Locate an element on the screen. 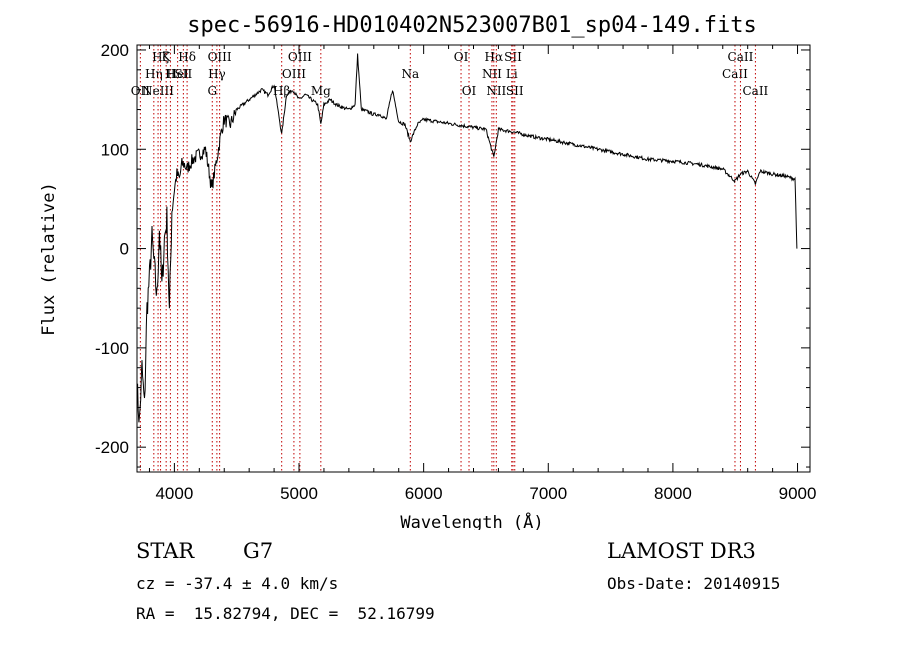 The height and width of the screenshot is (649, 900). object-subclass: G7 is located at coordinates (258, 551).